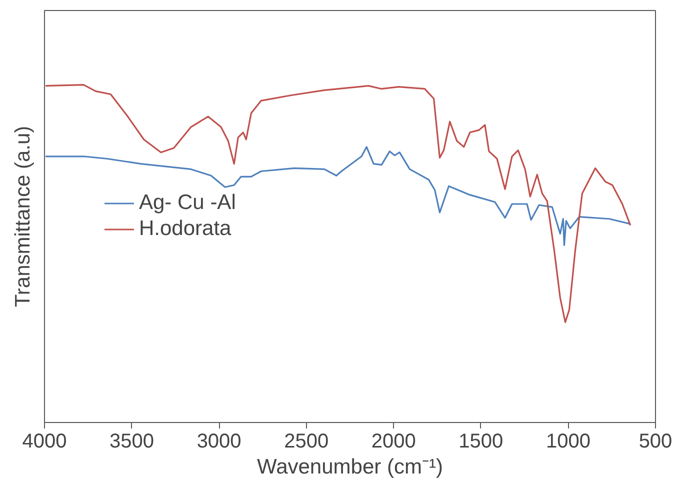 The height and width of the screenshot is (481, 683). What do you see at coordinates (44, 441) in the screenshot?
I see `x-tick-label: 4000` at bounding box center [44, 441].